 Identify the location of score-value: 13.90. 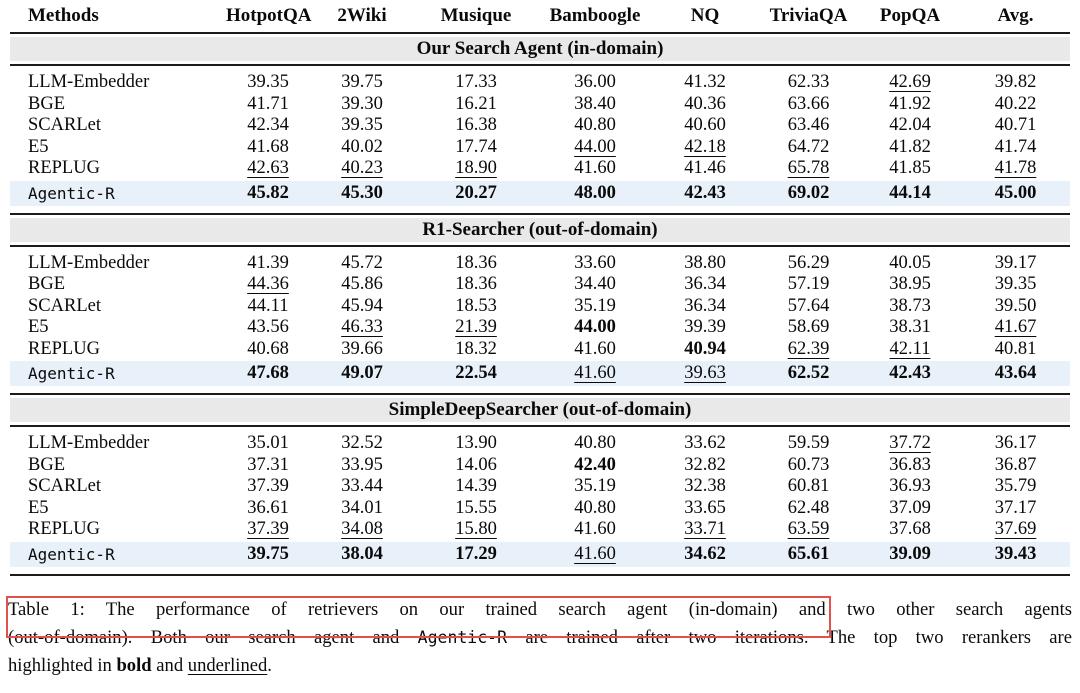
(476, 443).